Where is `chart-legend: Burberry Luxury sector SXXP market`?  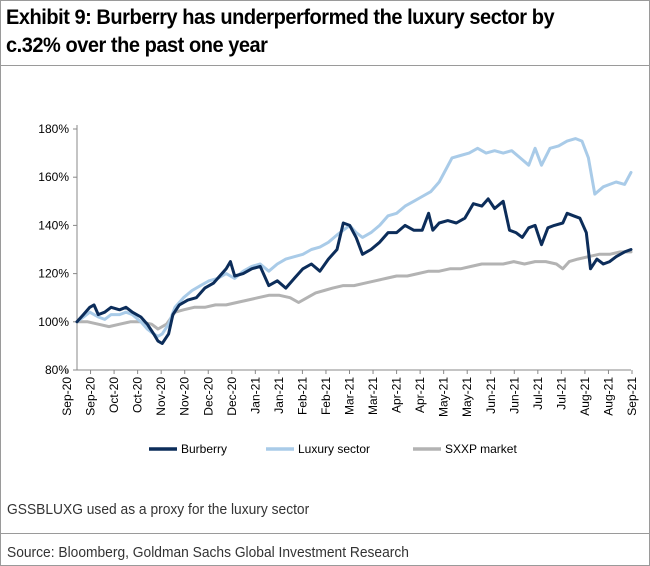 chart-legend: Burberry Luxury sector SXXP market is located at coordinates (333, 449).